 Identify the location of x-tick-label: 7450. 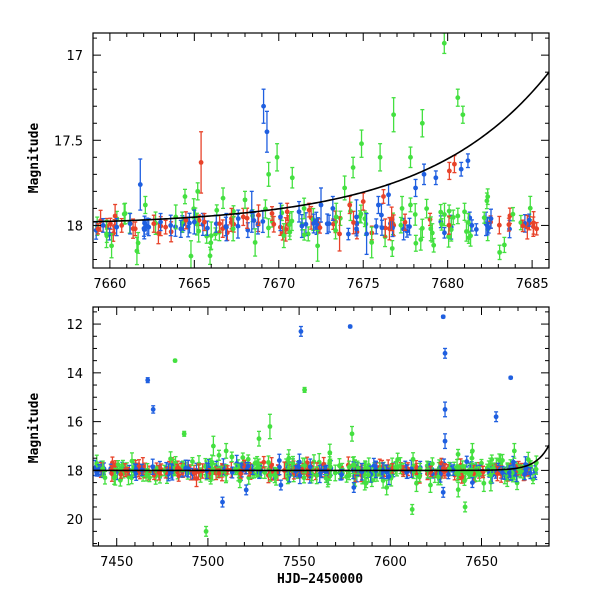
(116, 562).